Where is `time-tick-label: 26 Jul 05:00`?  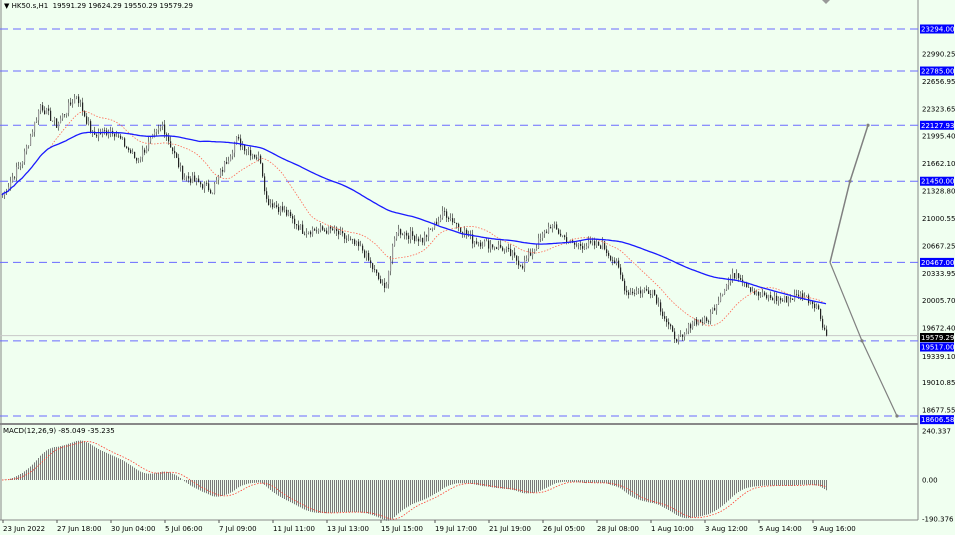
time-tick-label: 26 Jul 05:00 is located at coordinates (564, 529).